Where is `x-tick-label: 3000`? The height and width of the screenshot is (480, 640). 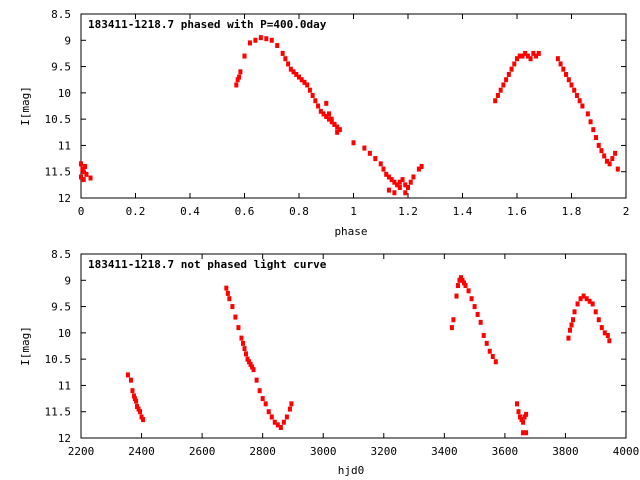 x-tick-label: 3000 is located at coordinates (323, 451).